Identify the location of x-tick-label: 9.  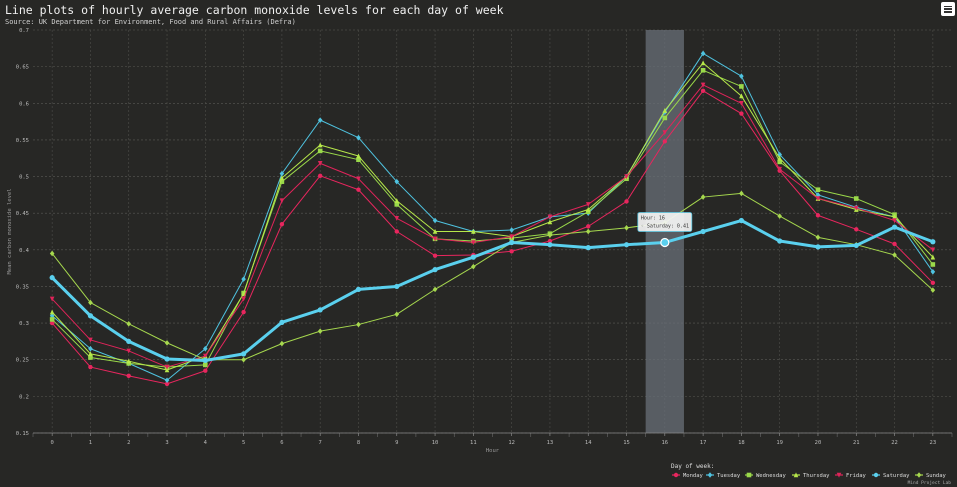
(396, 443).